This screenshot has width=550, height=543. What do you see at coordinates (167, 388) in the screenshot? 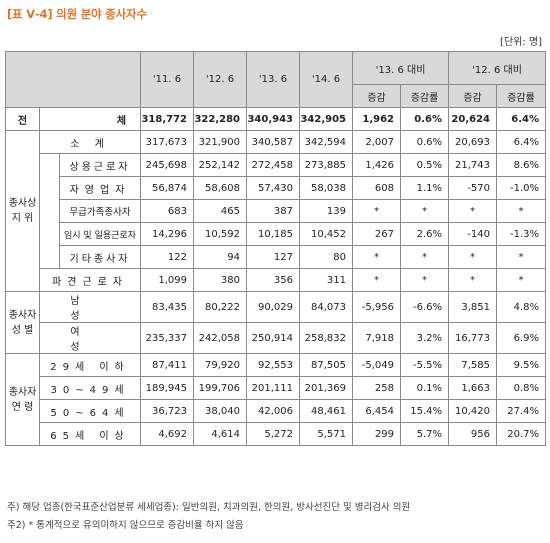
I see `cell: 189,945` at bounding box center [167, 388].